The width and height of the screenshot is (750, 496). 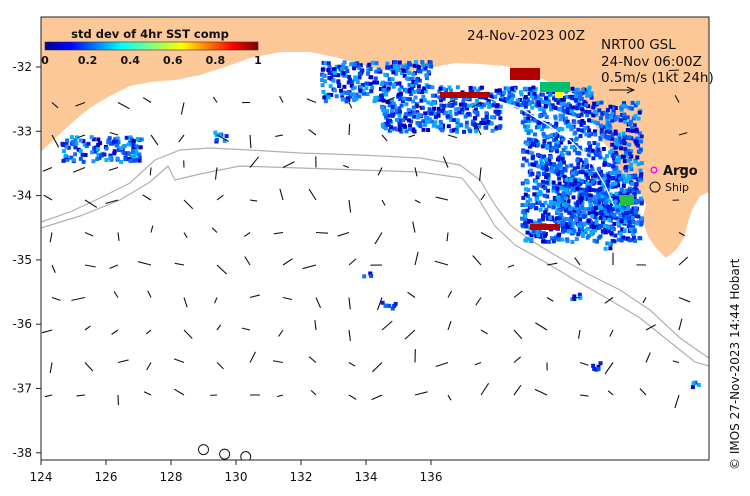 What do you see at coordinates (130, 60) in the screenshot?
I see `colorbar-tick-label: 0.4` at bounding box center [130, 60].